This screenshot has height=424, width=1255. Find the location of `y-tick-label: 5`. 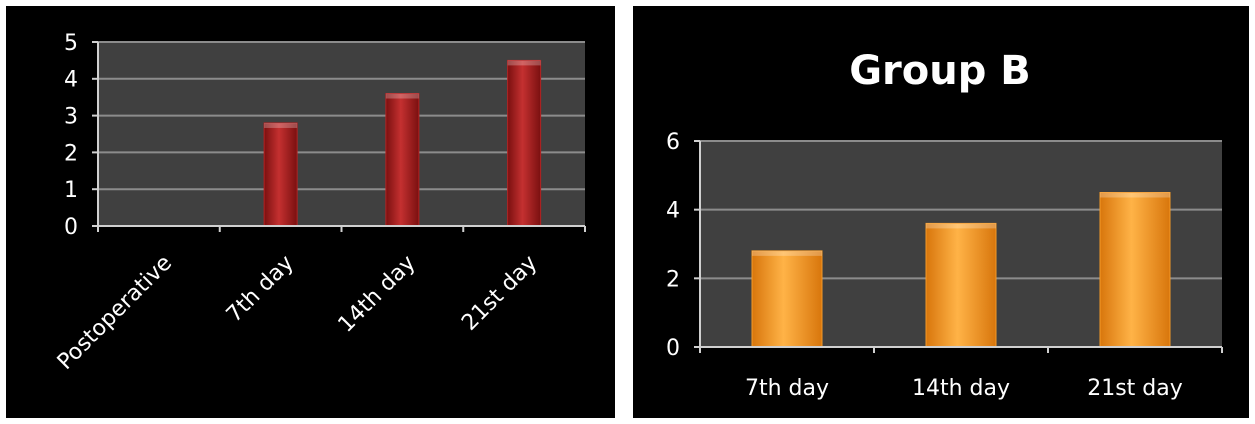

y-tick-label: 5 is located at coordinates (71, 43).